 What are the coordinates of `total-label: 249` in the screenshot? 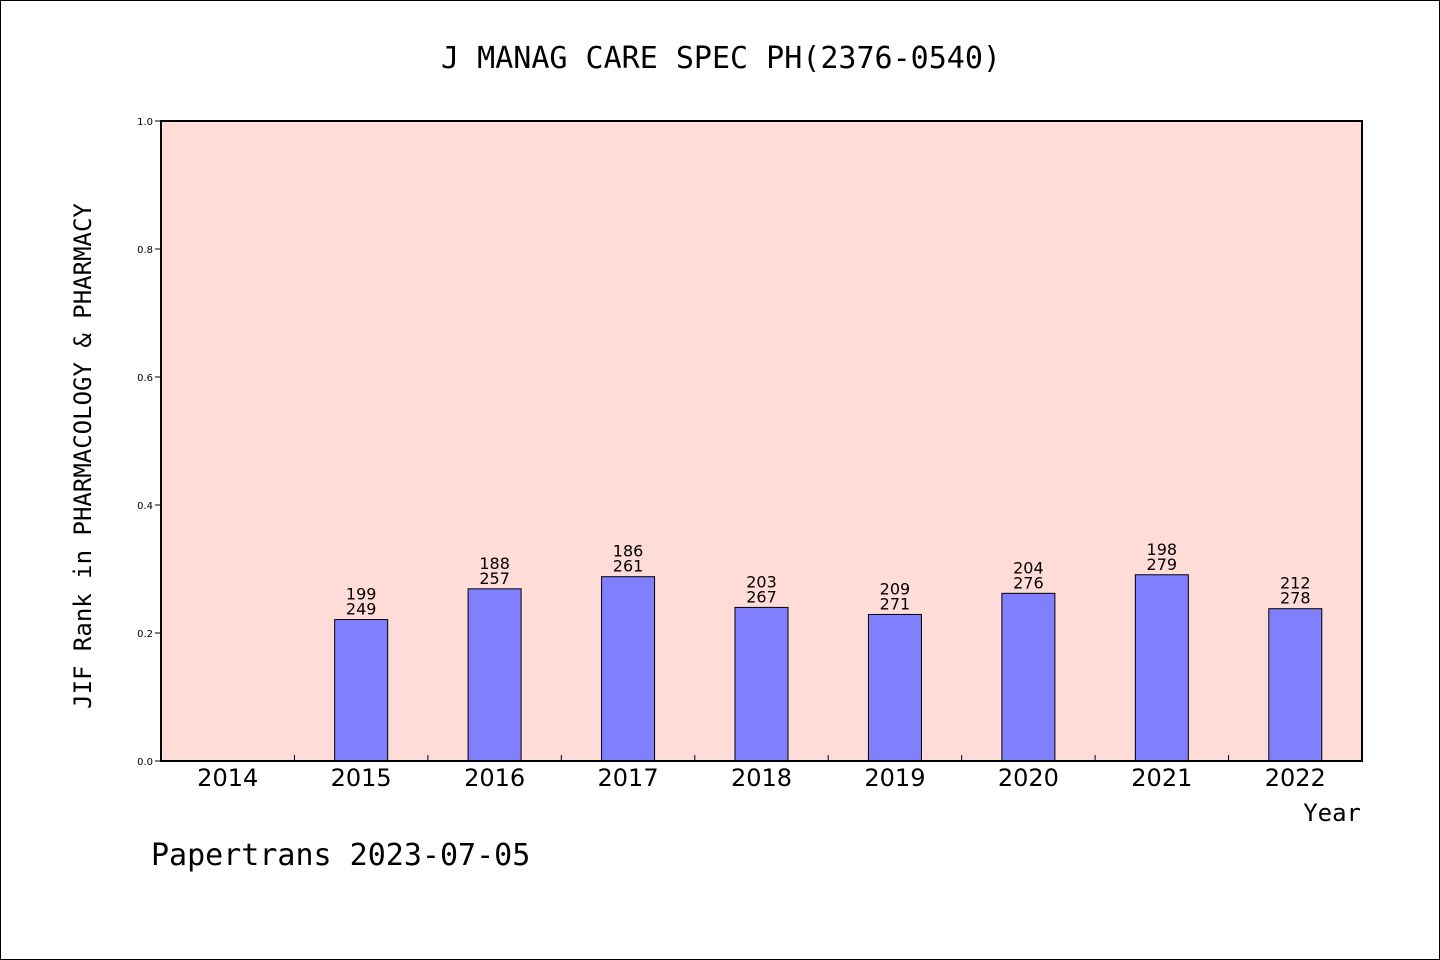 It's located at (361, 609).